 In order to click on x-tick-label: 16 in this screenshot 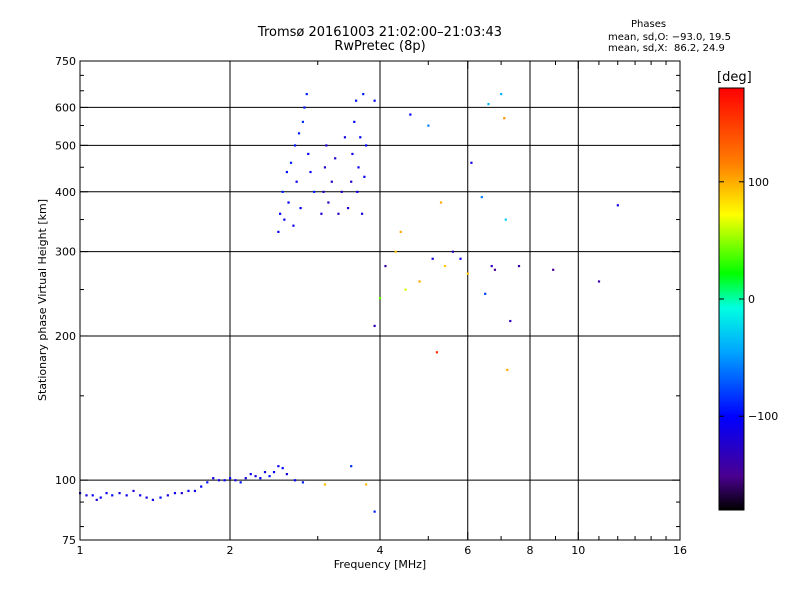, I will do `click(680, 550)`.